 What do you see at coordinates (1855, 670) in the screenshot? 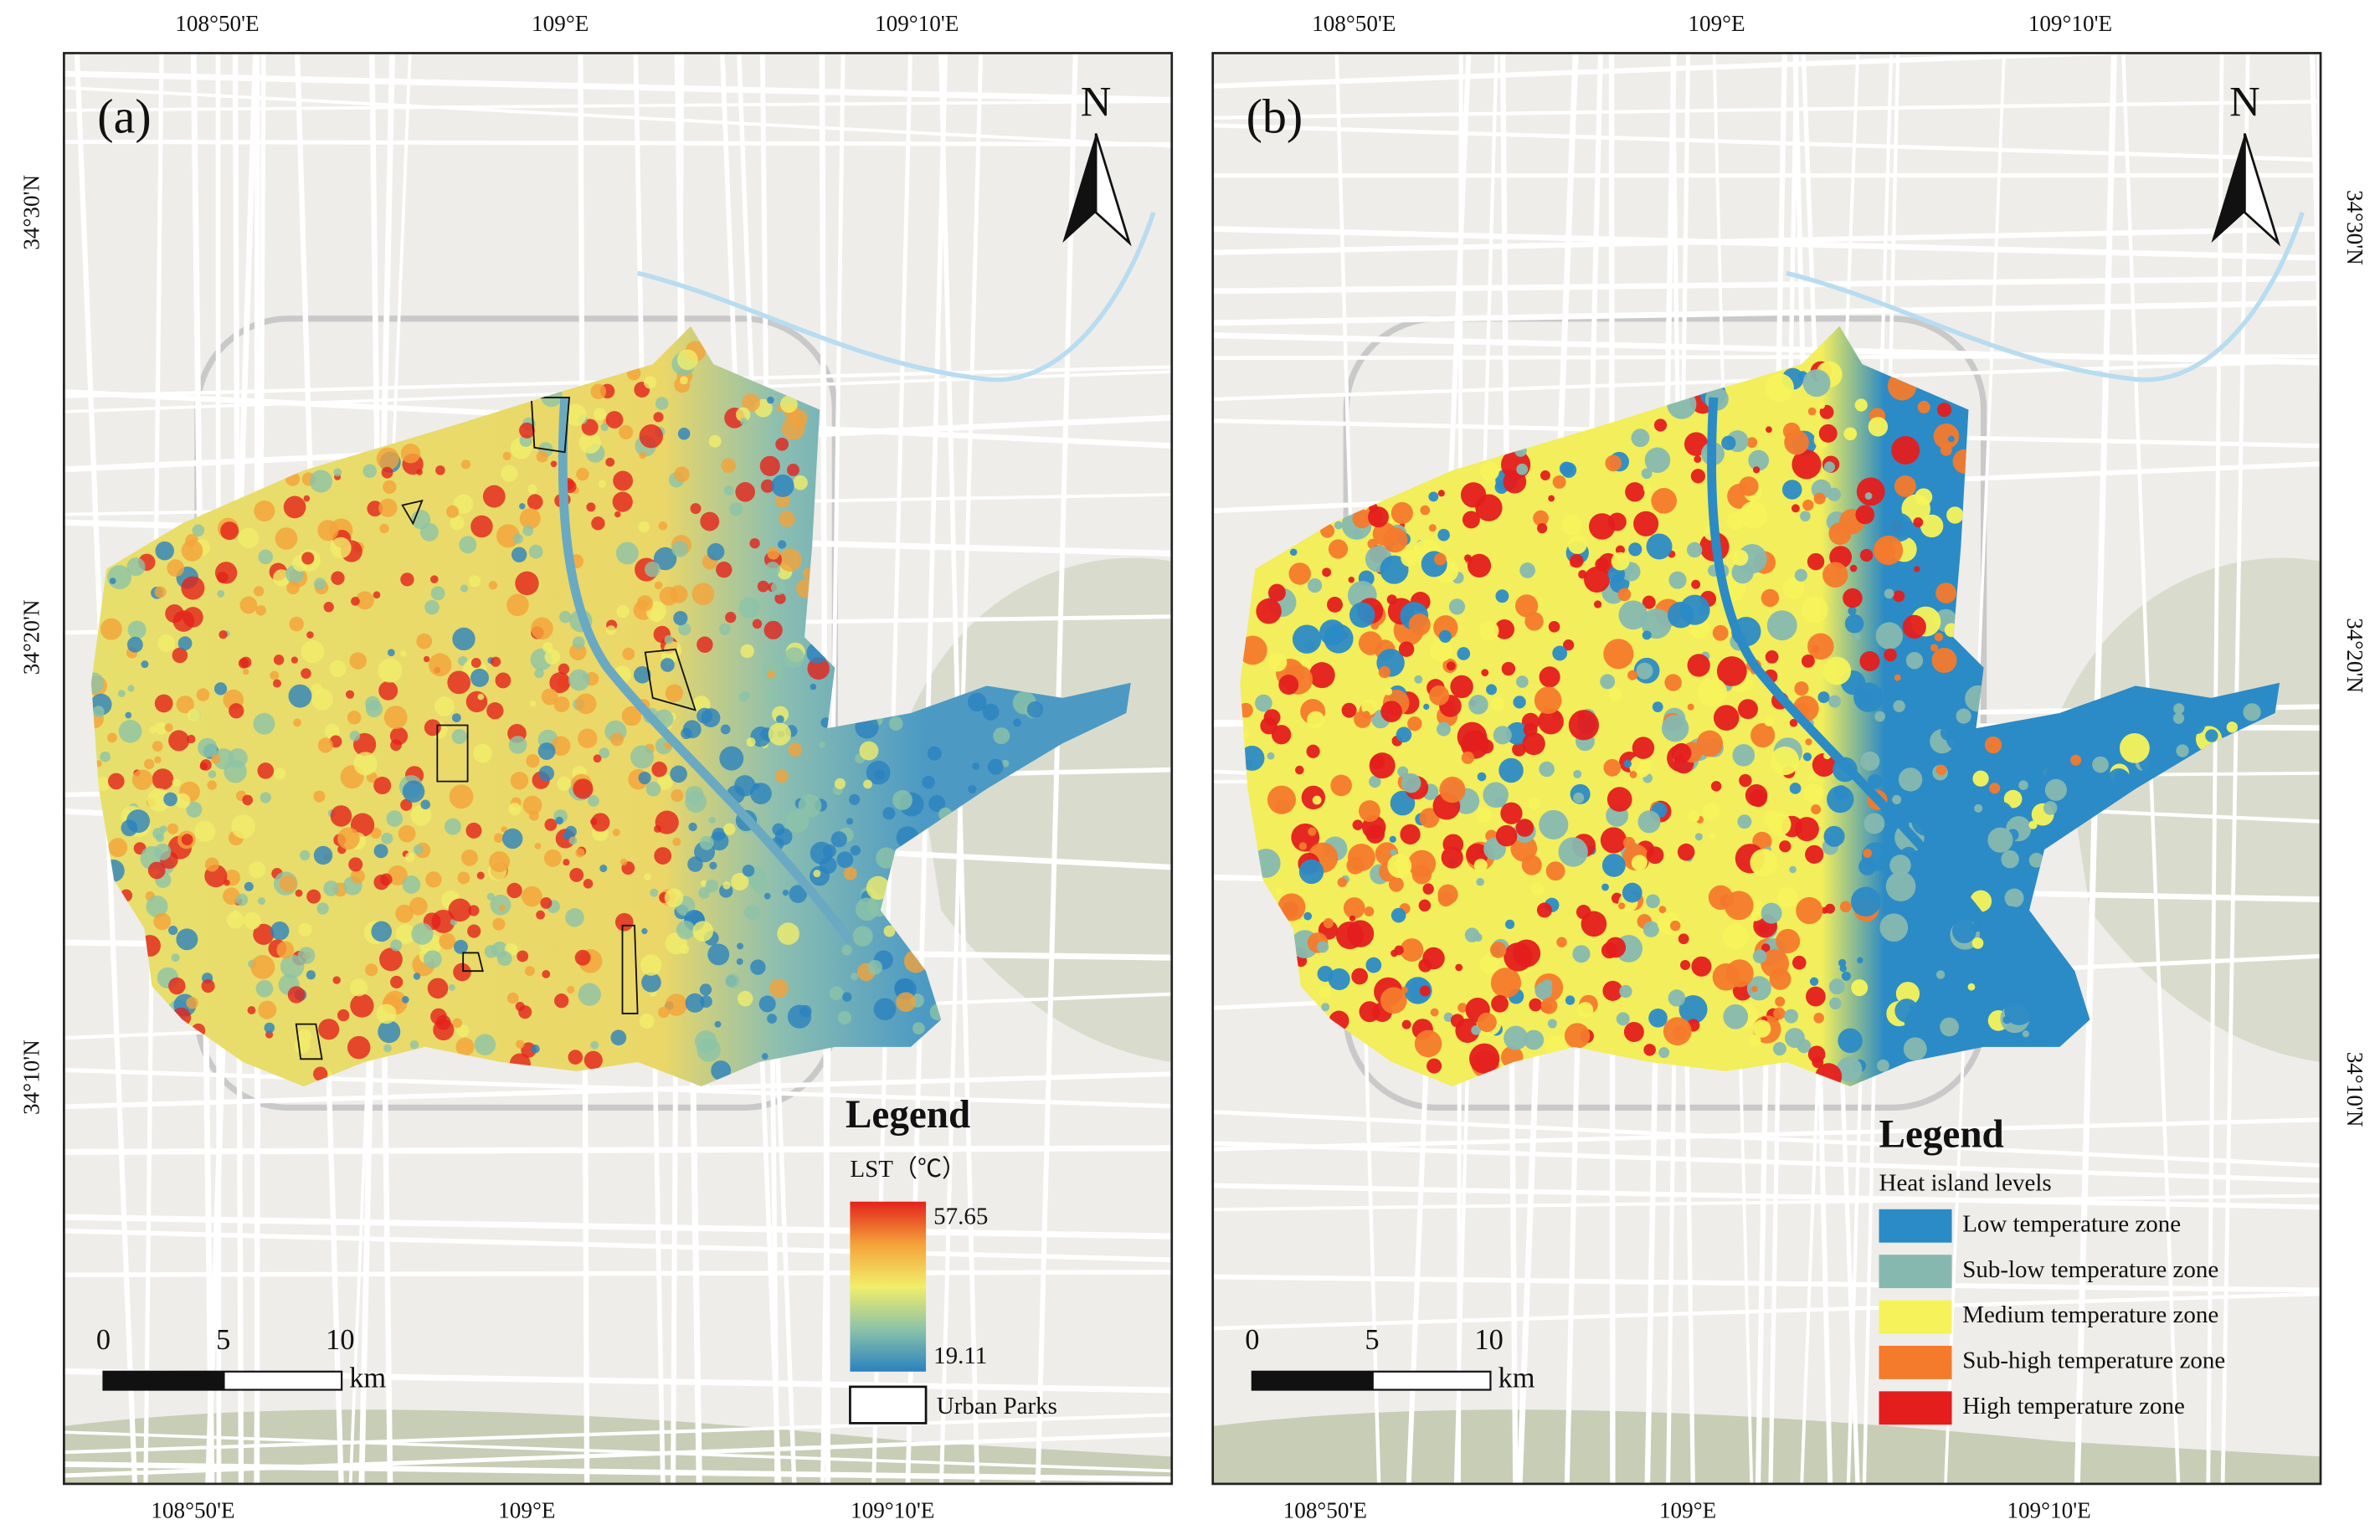
I see `river-channel` at bounding box center [1855, 670].